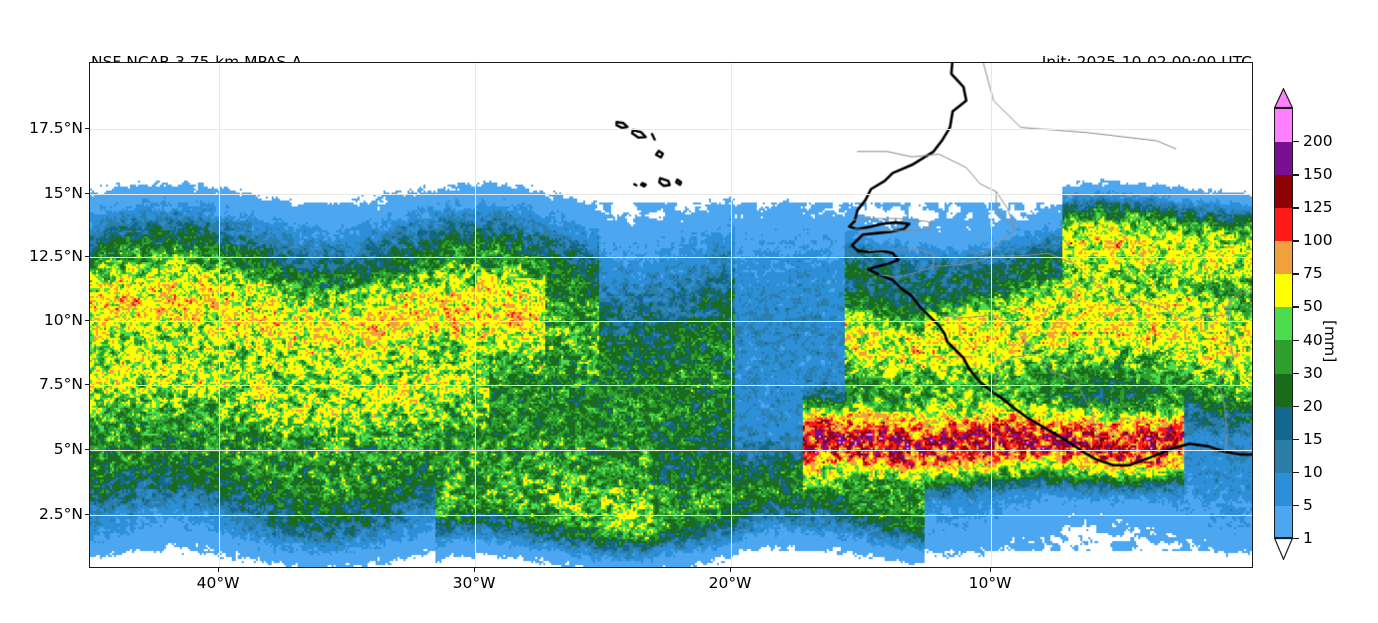  I want to click on colorbar-tick-label-10: 10, so click(1313, 471).